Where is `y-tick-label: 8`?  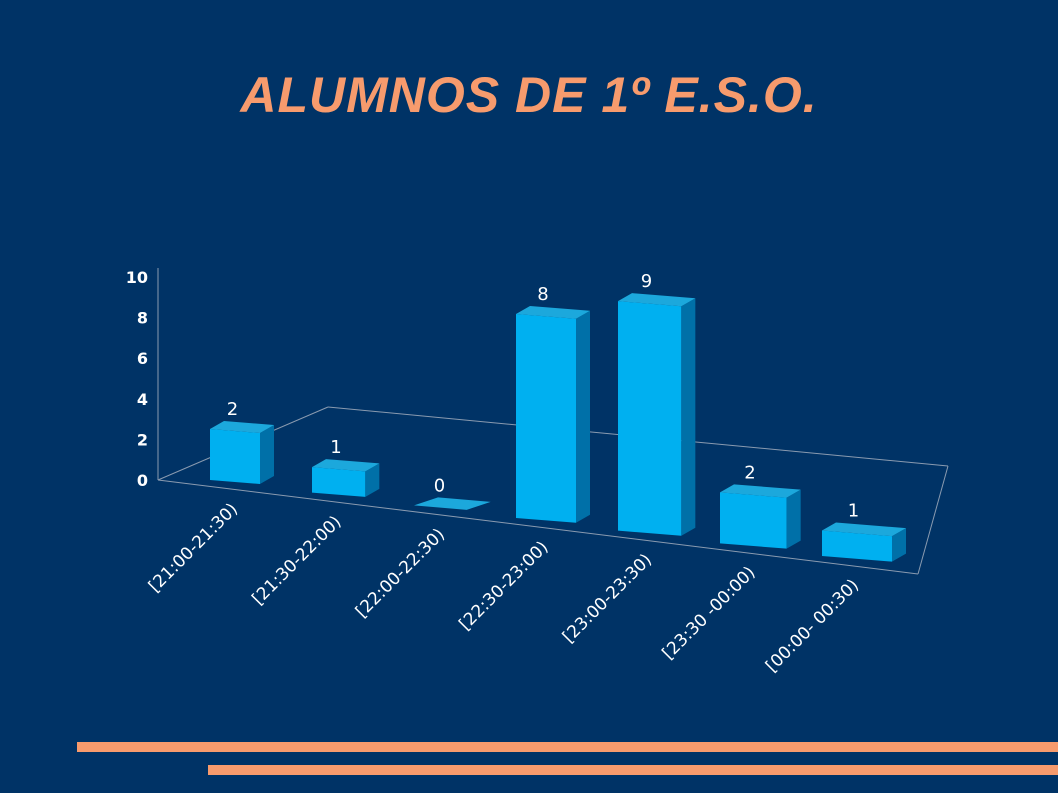
y-tick-label: 8 is located at coordinates (142, 318).